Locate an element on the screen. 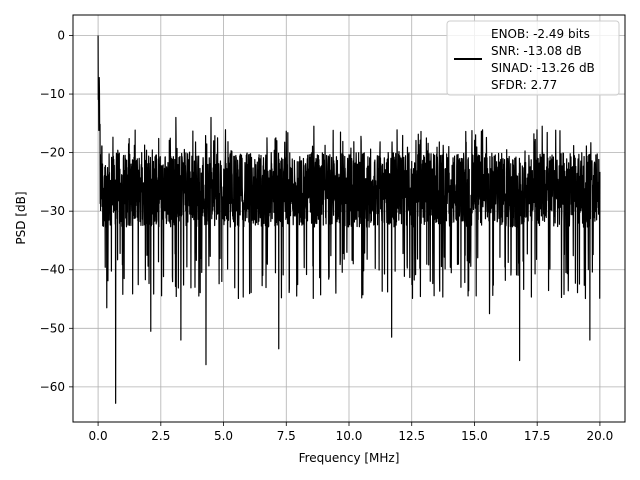  x-tick-label: 17.5 is located at coordinates (537, 436).